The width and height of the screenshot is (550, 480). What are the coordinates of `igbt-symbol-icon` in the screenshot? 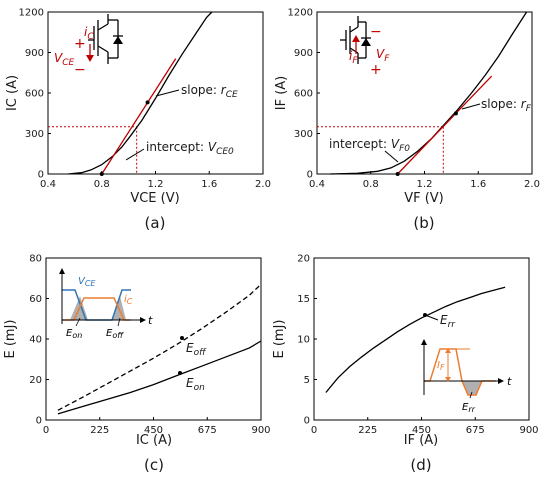 It's located at (105, 39).